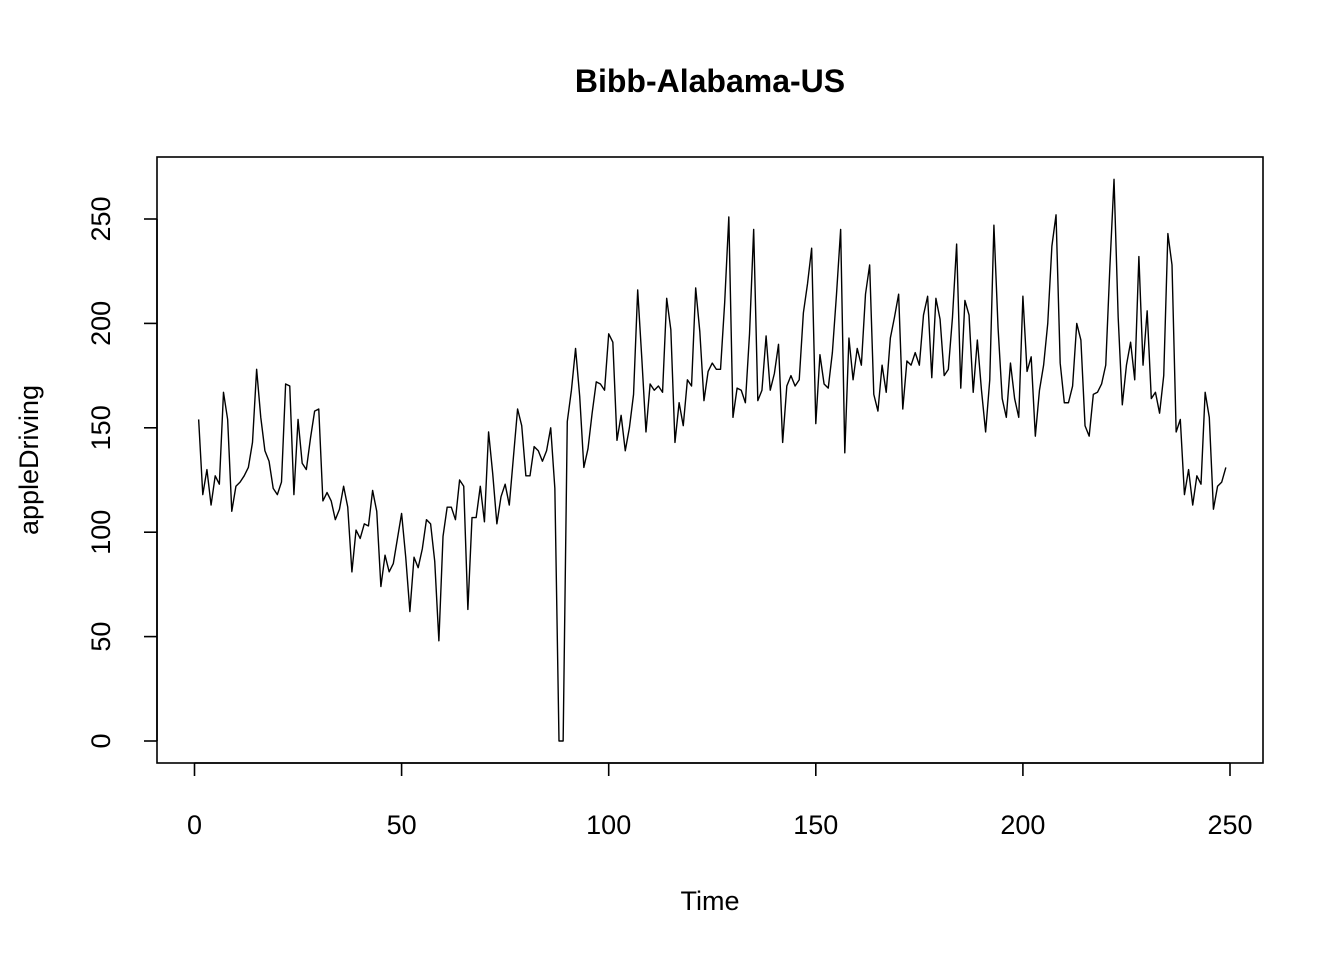  Describe the element at coordinates (101, 323) in the screenshot. I see `y-tick-label: 200` at that location.